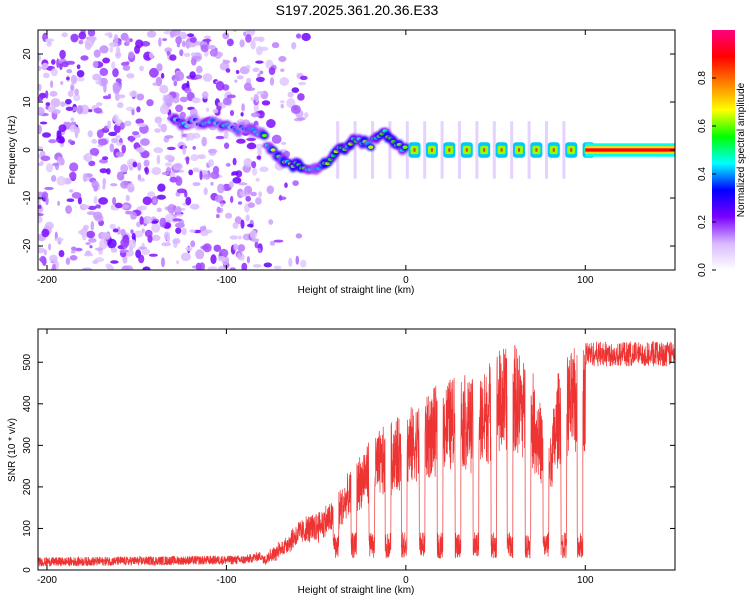  What do you see at coordinates (585, 580) in the screenshot?
I see `x-tick-label: 100` at bounding box center [585, 580].